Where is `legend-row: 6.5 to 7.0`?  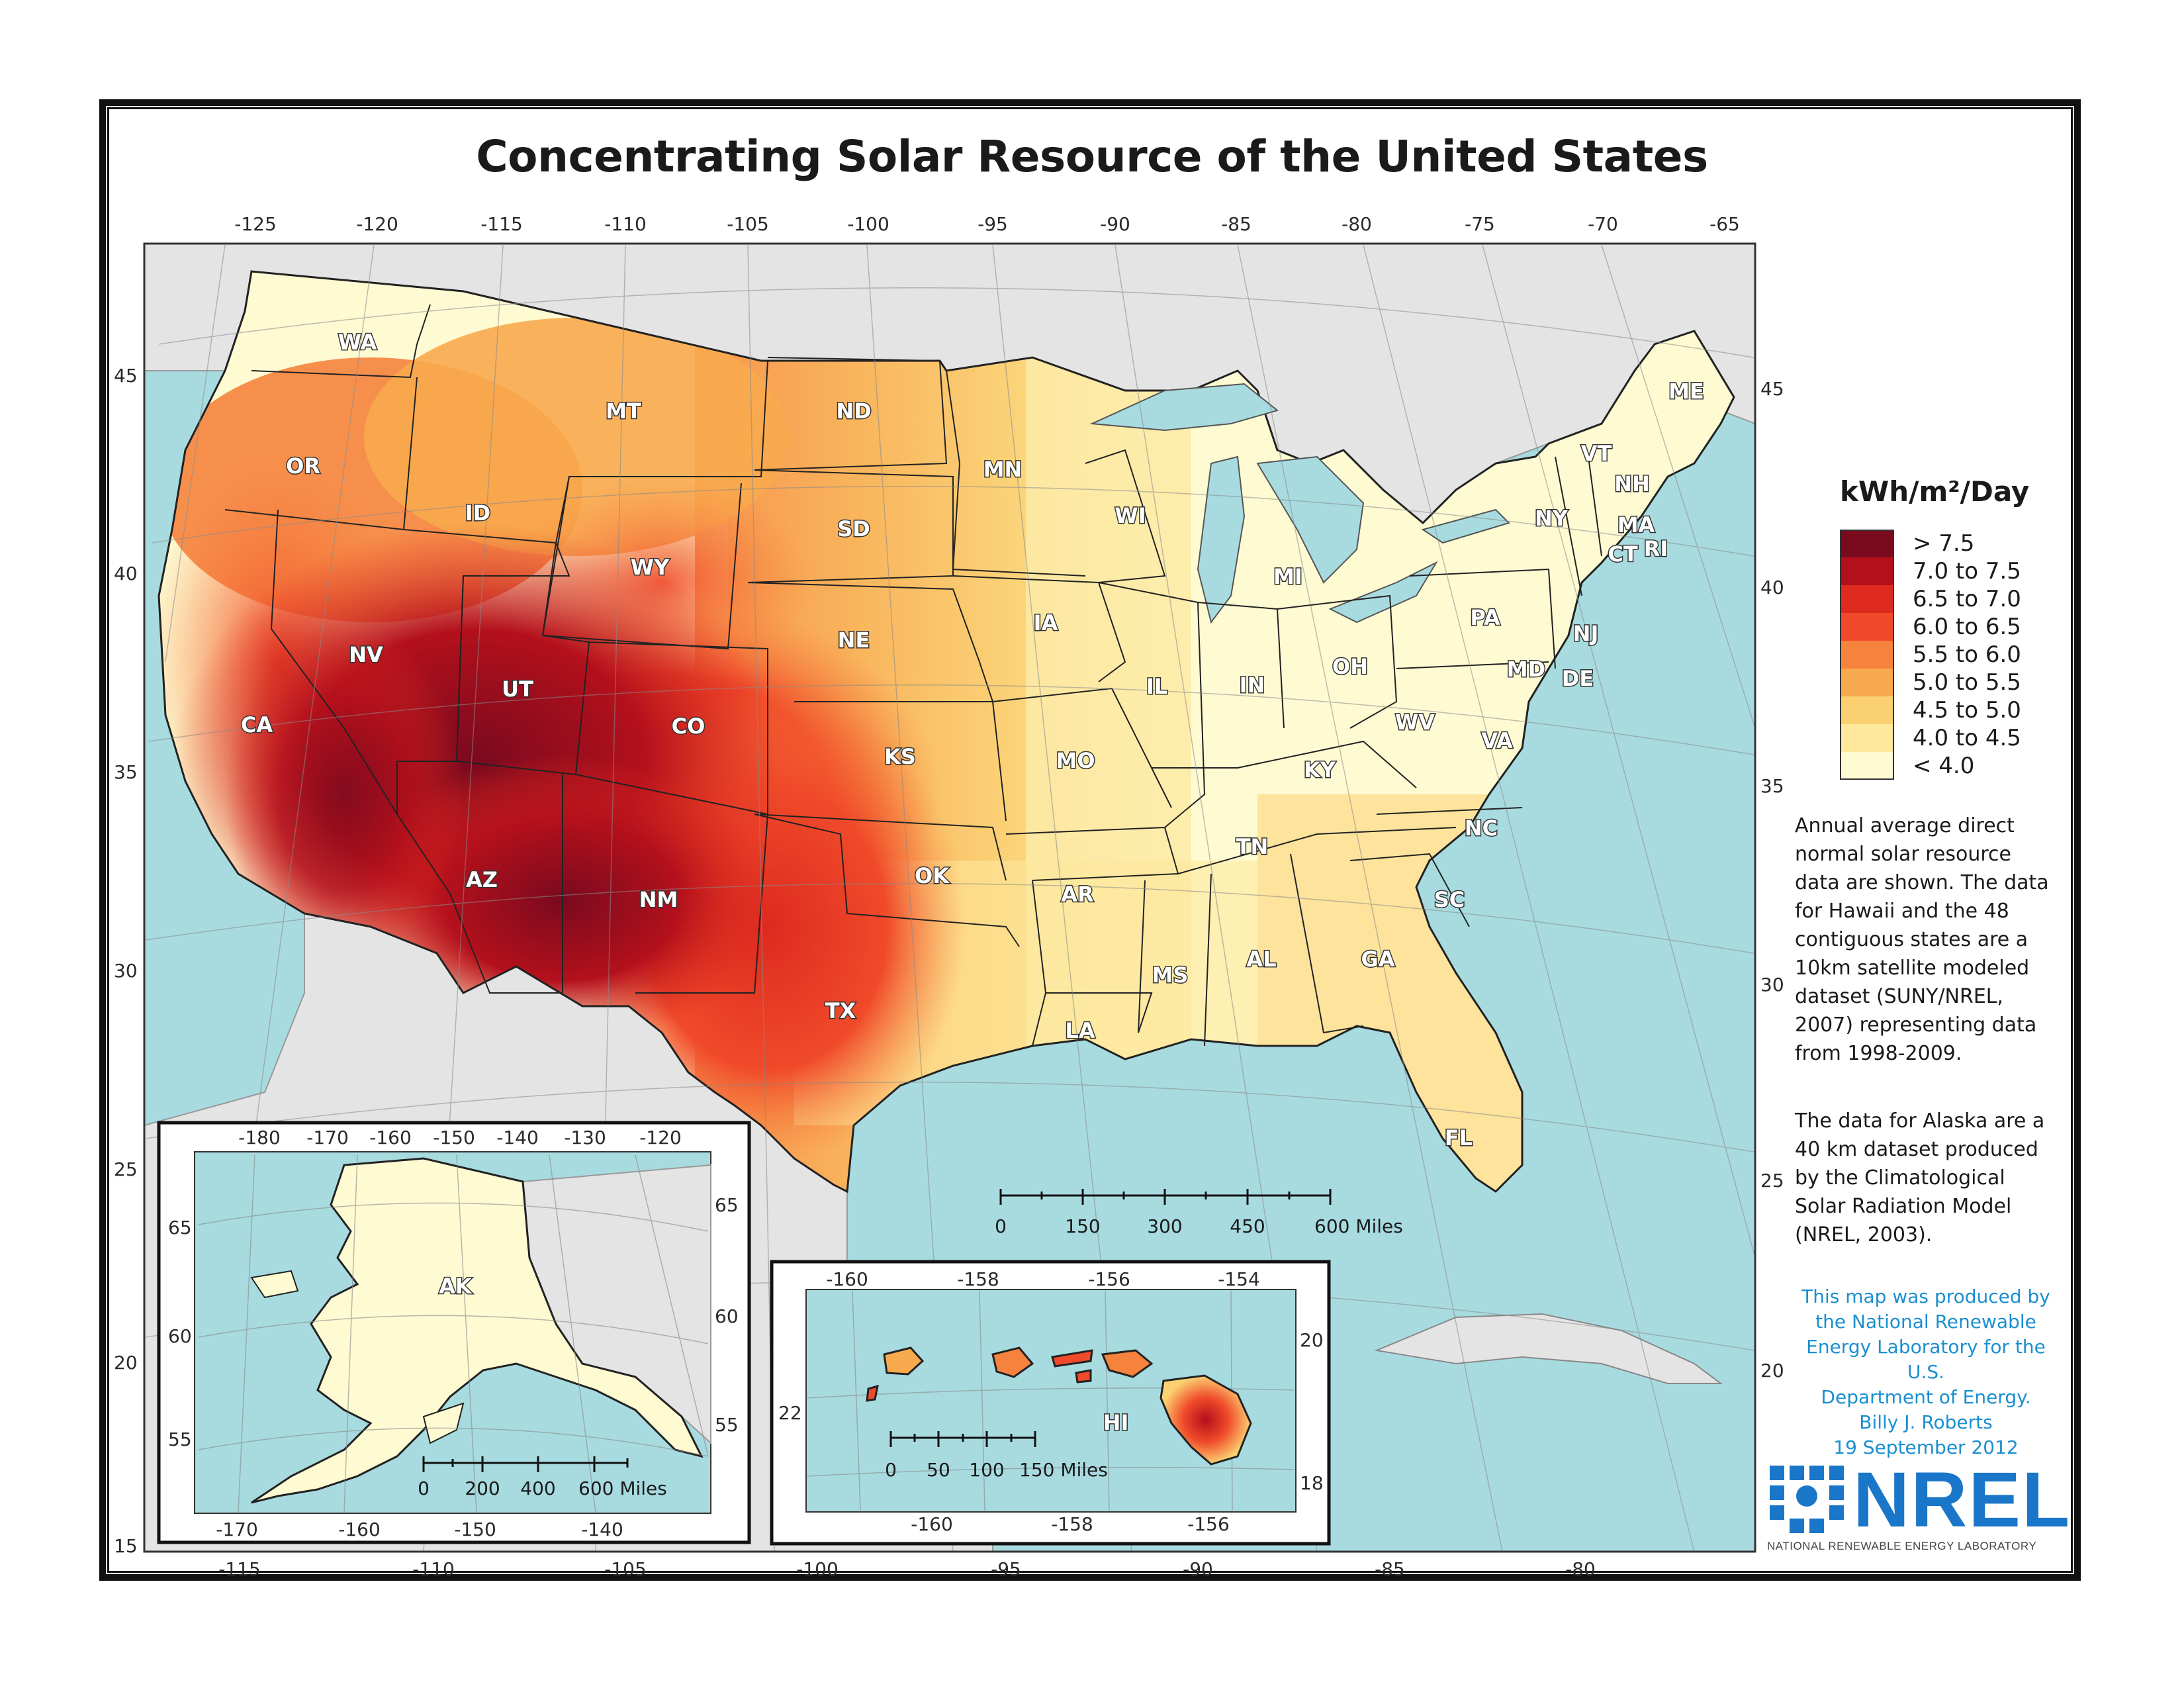
legend-row: 6.5 to 7.0 is located at coordinates (1931, 599).